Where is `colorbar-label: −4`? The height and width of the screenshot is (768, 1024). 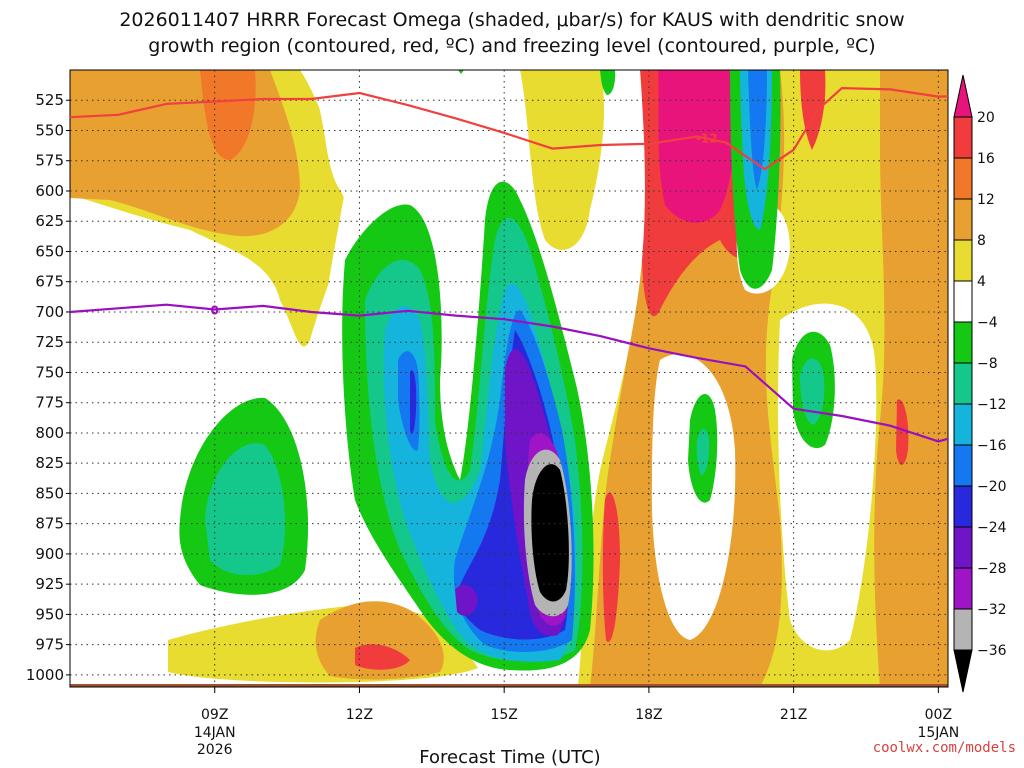
colorbar-label: −4 is located at coordinates (987, 323).